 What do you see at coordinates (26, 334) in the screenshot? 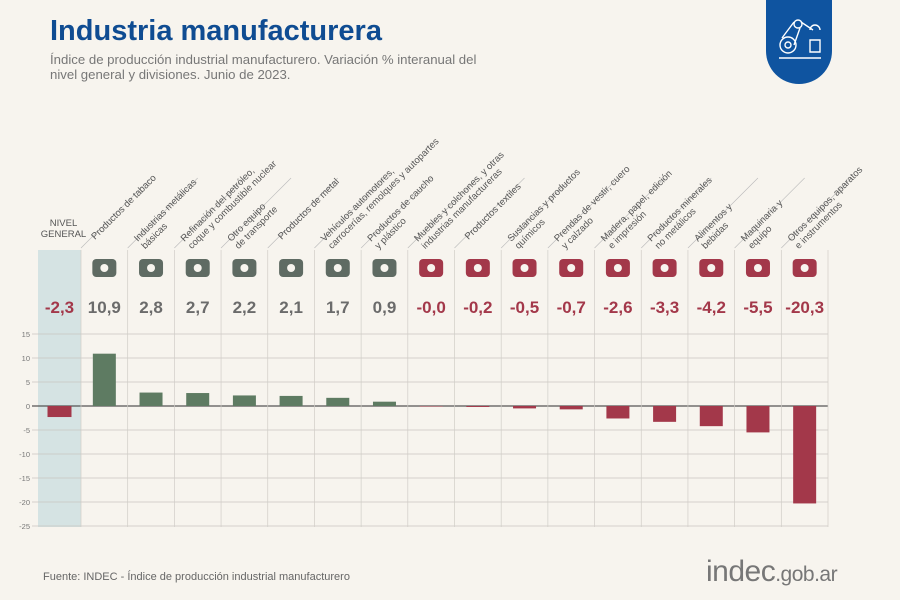
I see `y-tick-label: 15` at bounding box center [26, 334].